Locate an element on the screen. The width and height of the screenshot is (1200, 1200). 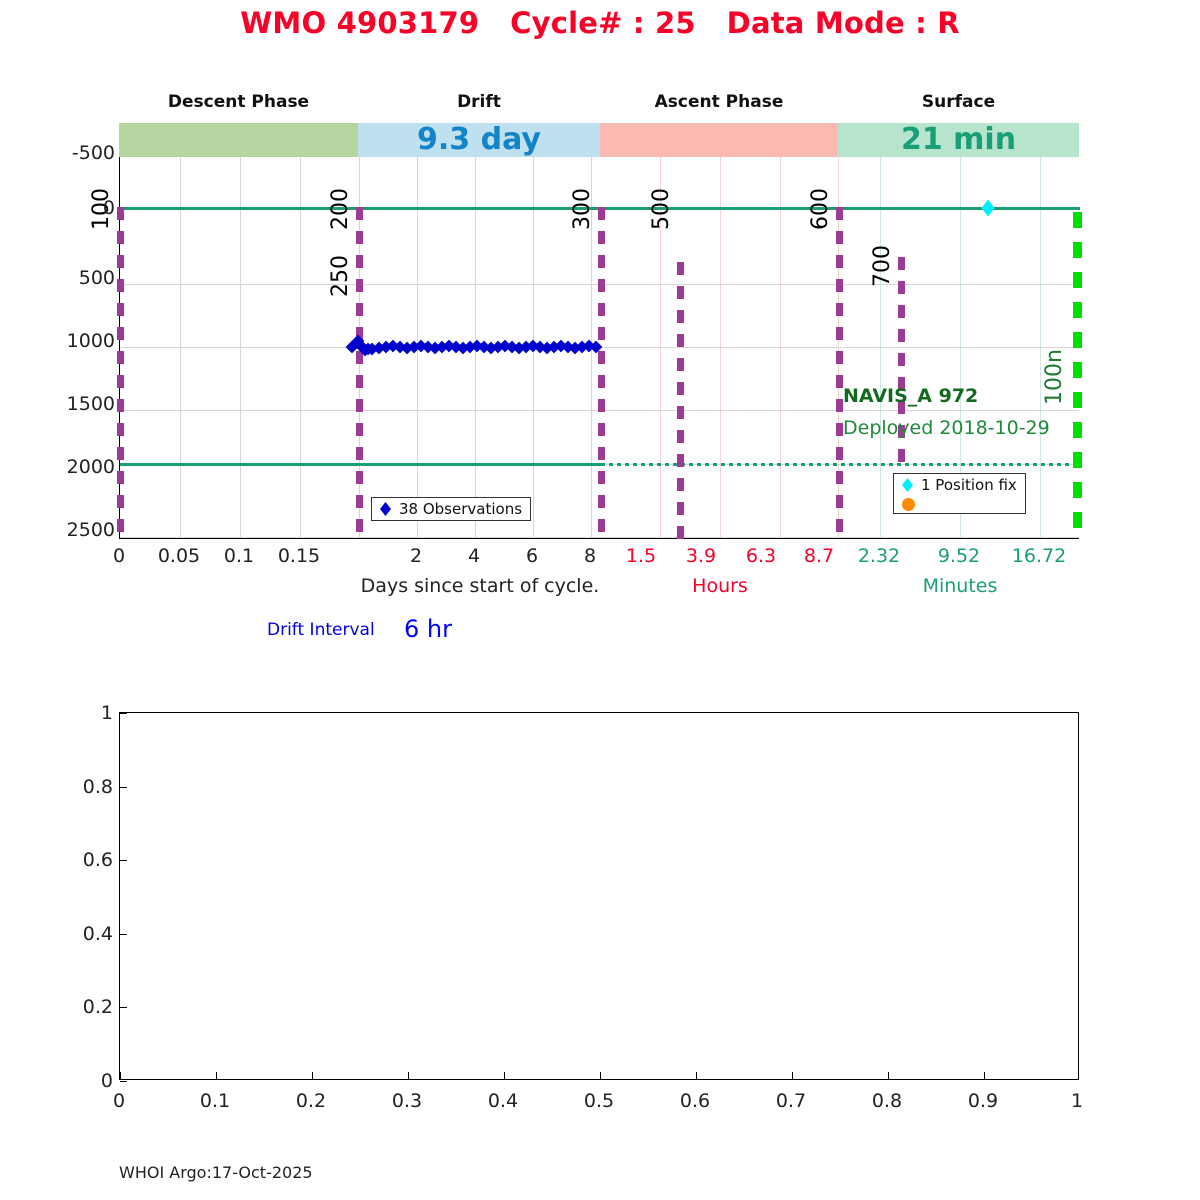
drift-duration: 9.3 day is located at coordinates (479, 139).